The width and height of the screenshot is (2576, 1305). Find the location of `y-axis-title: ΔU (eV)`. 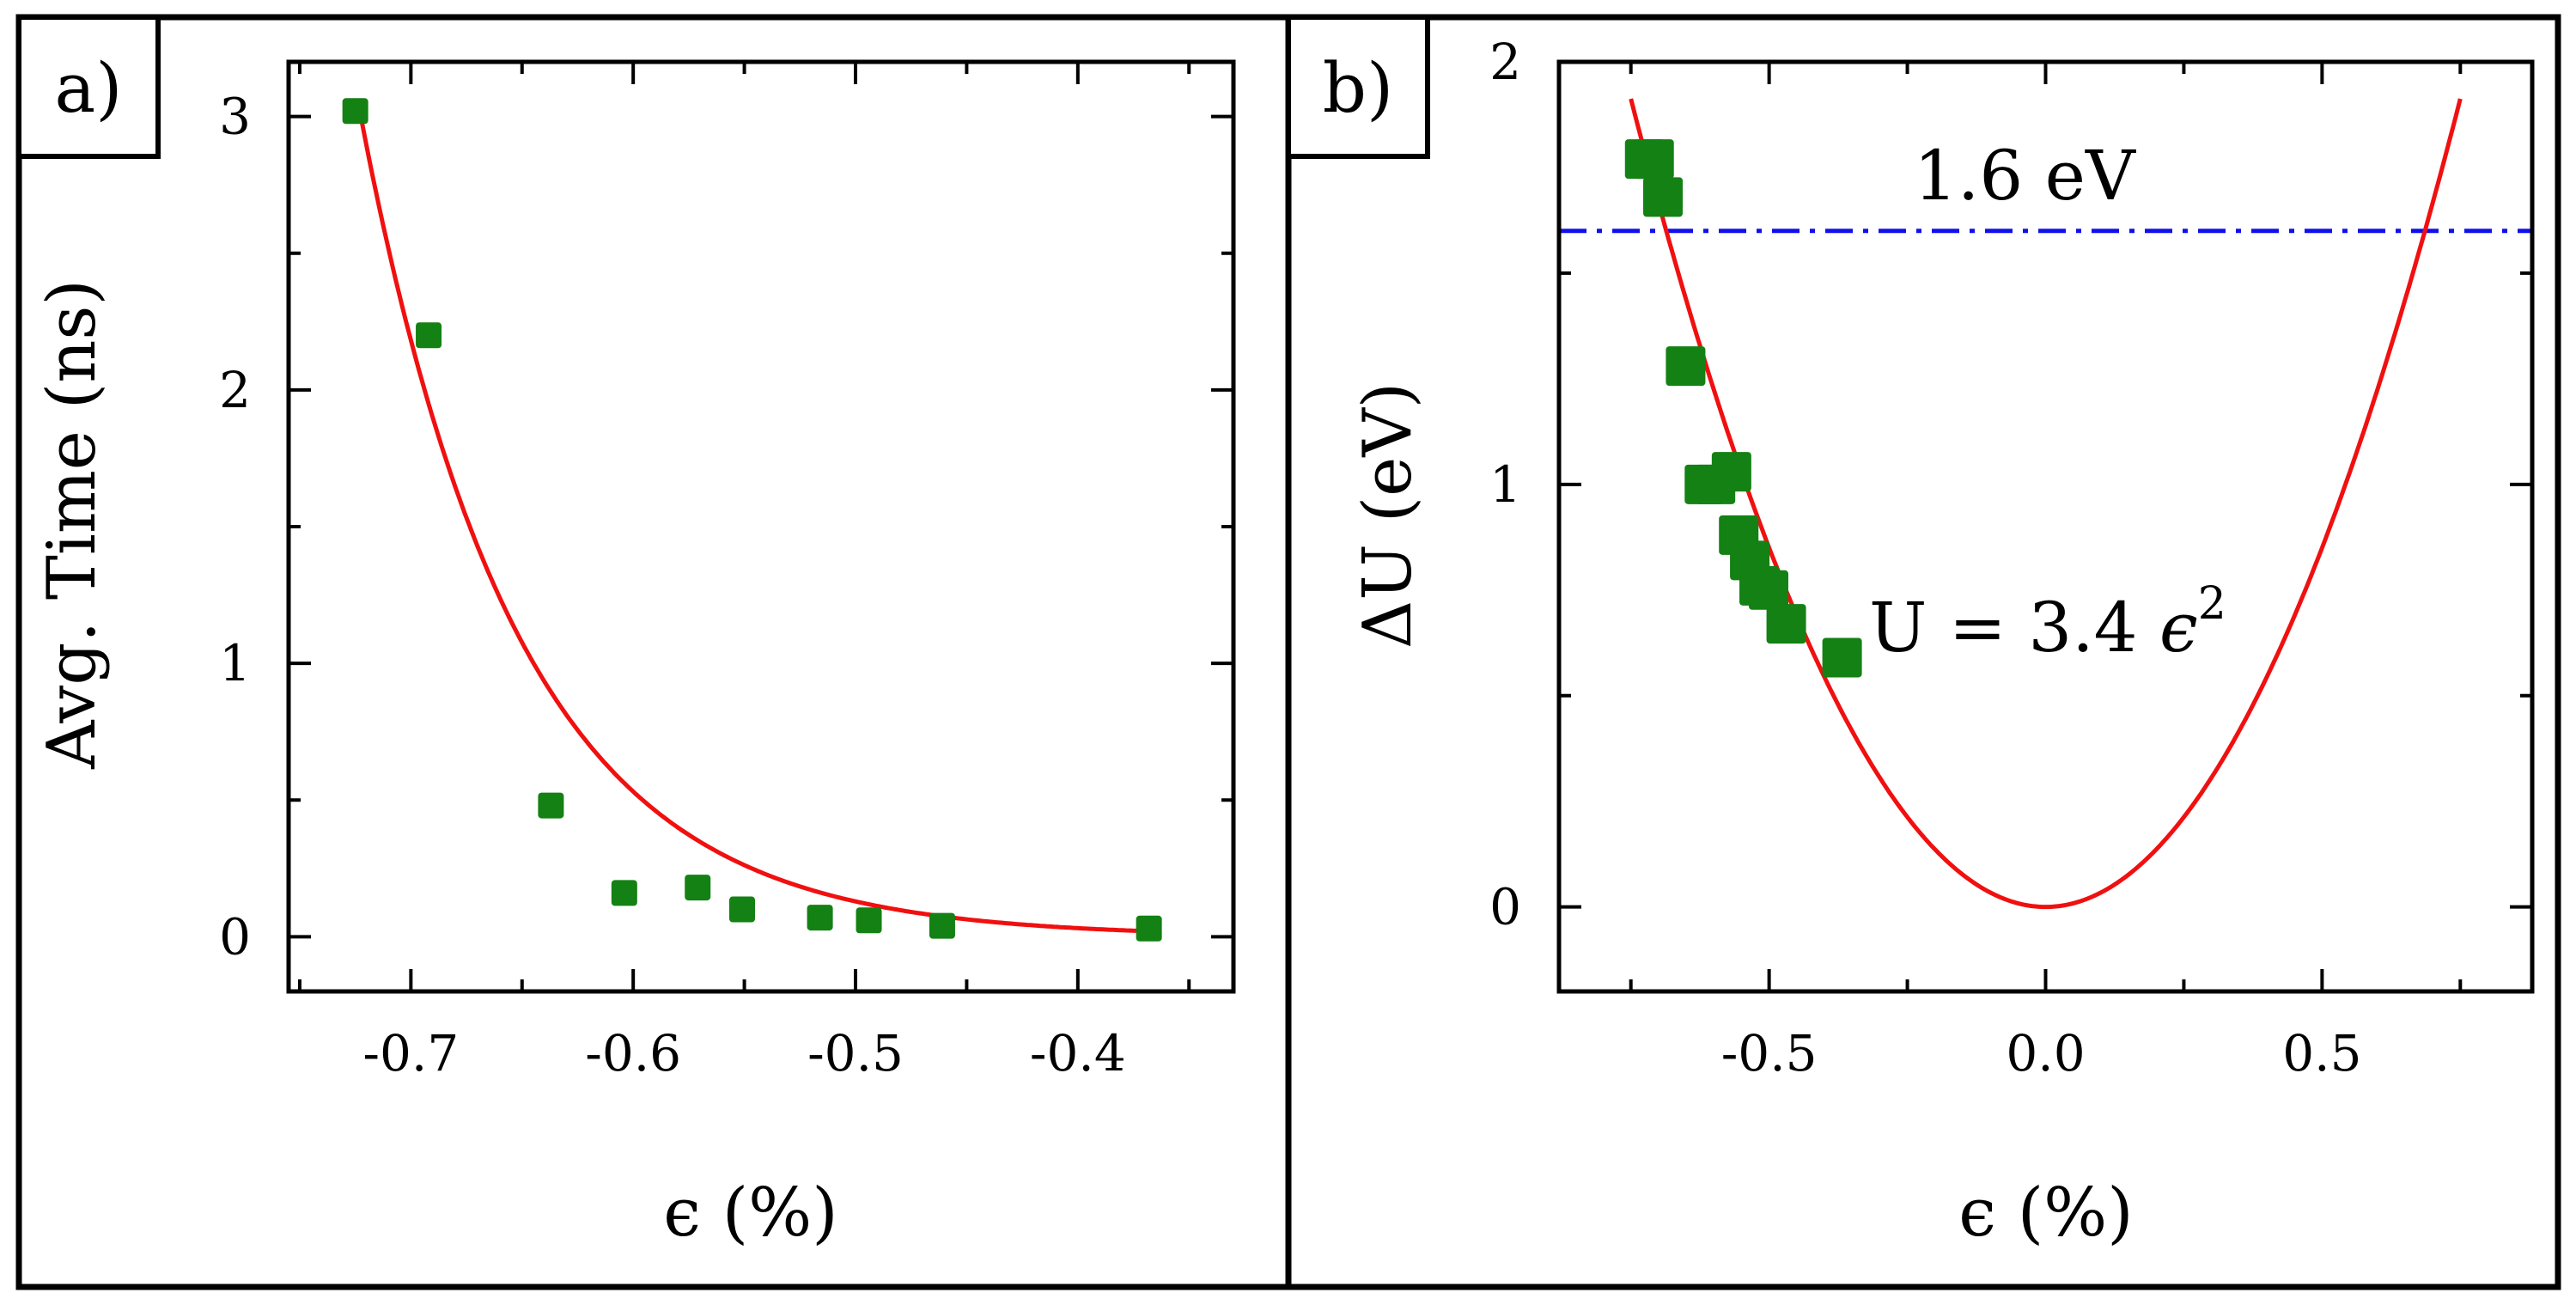

y-axis-title: ΔU (eV) is located at coordinates (1388, 516).